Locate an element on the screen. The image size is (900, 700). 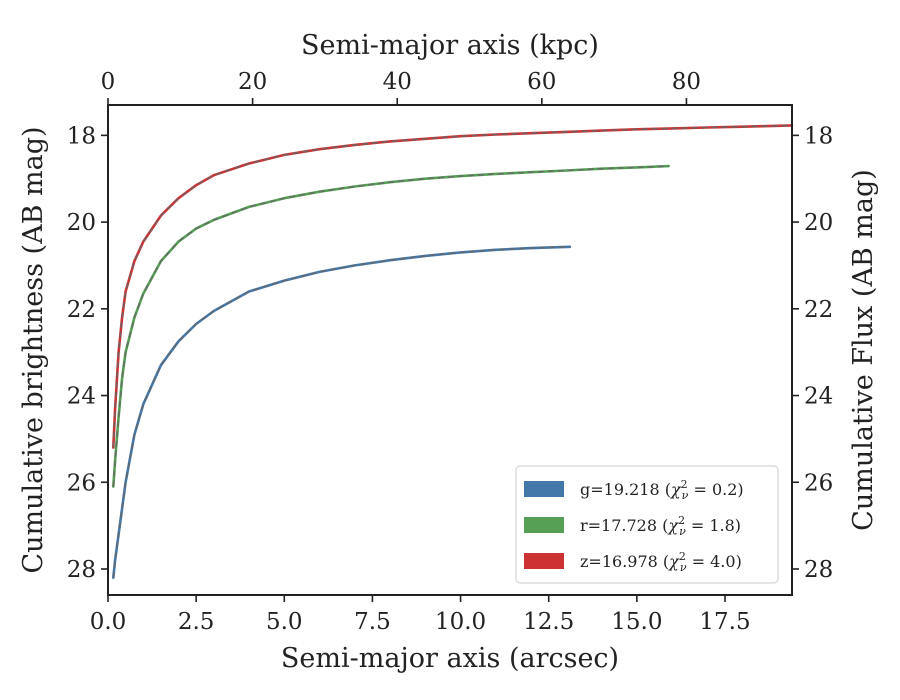
y2-tick-label: 28 is located at coordinates (818, 570).